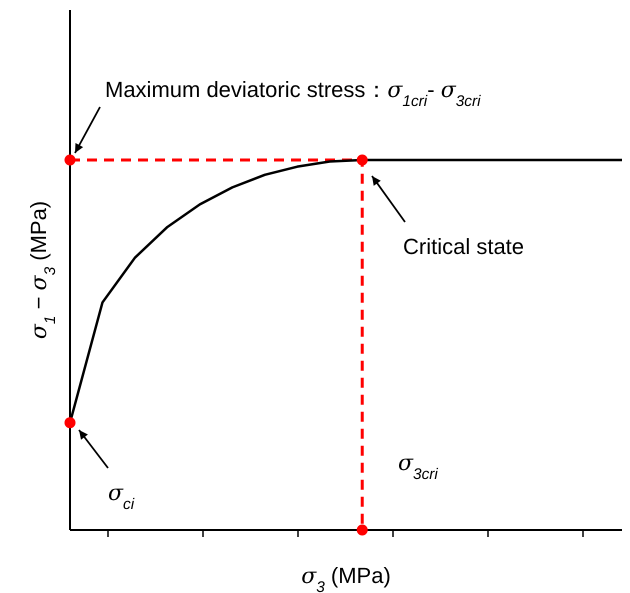 This screenshot has width=630, height=593. What do you see at coordinates (418, 466) in the screenshot?
I see `annotation: σ$_{3cri}$` at bounding box center [418, 466].